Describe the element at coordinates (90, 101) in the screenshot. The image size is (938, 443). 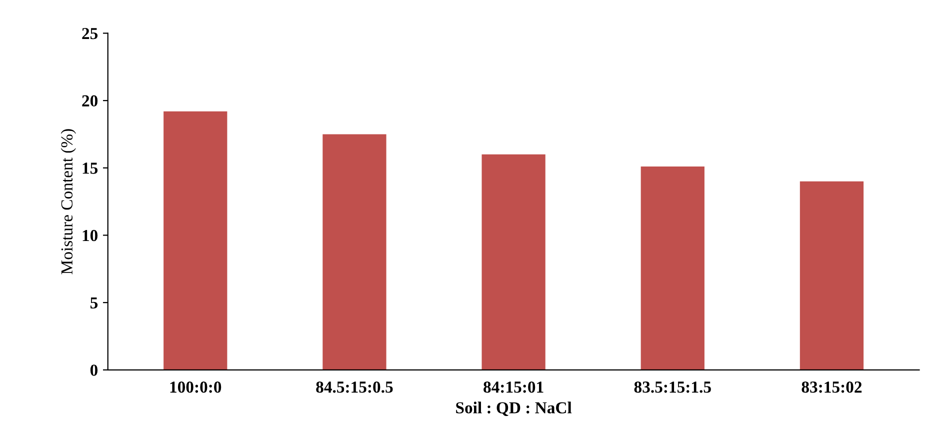
I see `y-tick-label: 20` at that location.